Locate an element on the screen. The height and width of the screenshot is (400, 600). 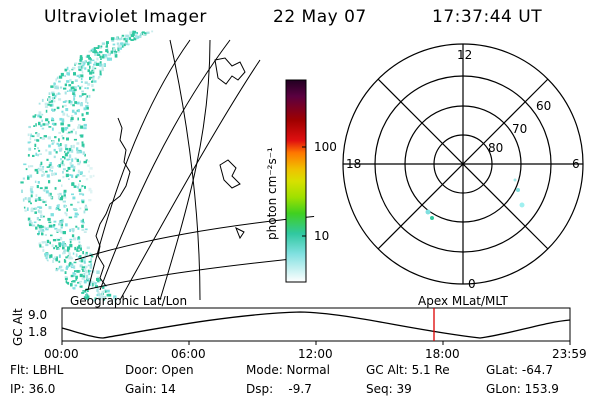
mlt-label-6: 6 is located at coordinates (576, 164).